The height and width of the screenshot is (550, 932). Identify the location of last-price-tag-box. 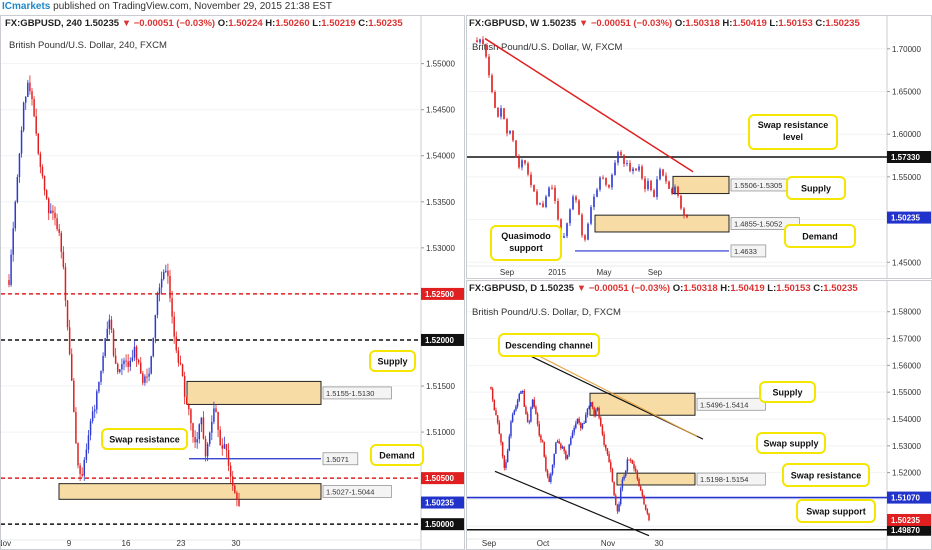
(909, 519).